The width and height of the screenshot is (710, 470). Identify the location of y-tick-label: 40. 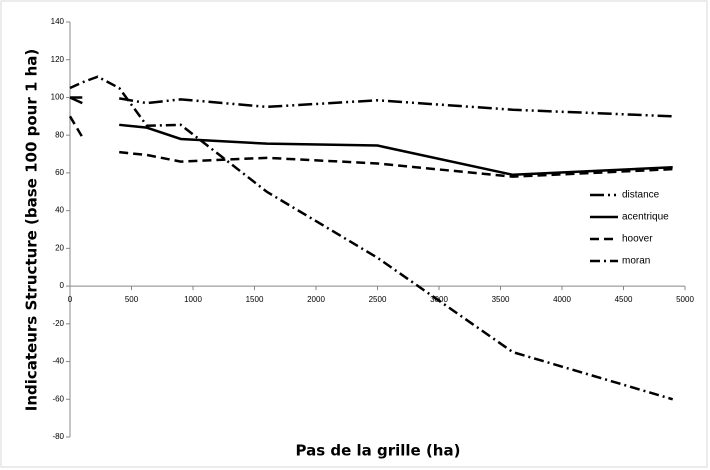
(59, 210).